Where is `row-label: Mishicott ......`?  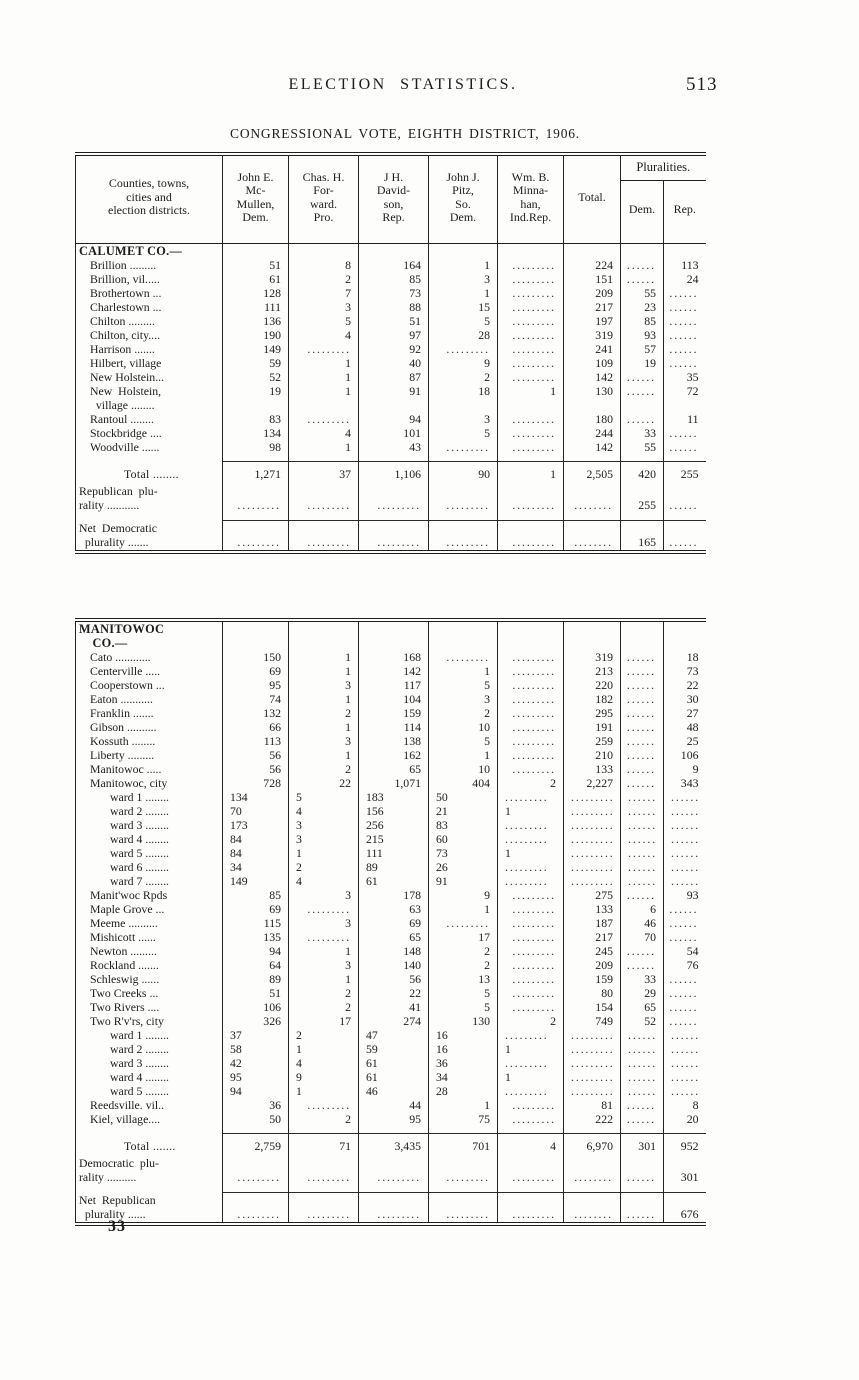
row-label: Mishicott ...... is located at coordinates (149, 937).